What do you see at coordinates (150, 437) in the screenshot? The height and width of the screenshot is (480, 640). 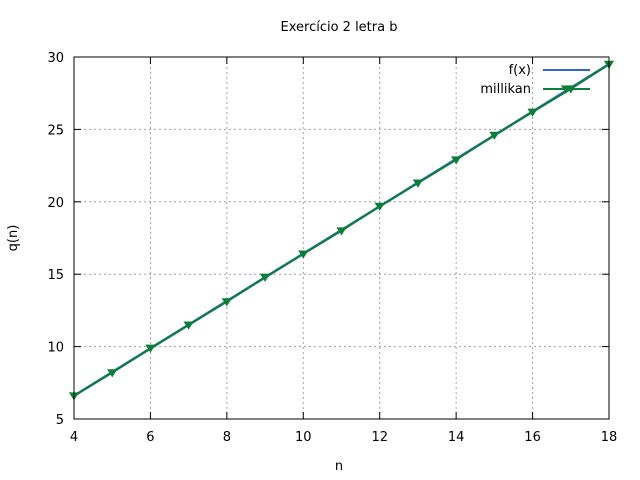 I see `x-tick-label: 6` at bounding box center [150, 437].